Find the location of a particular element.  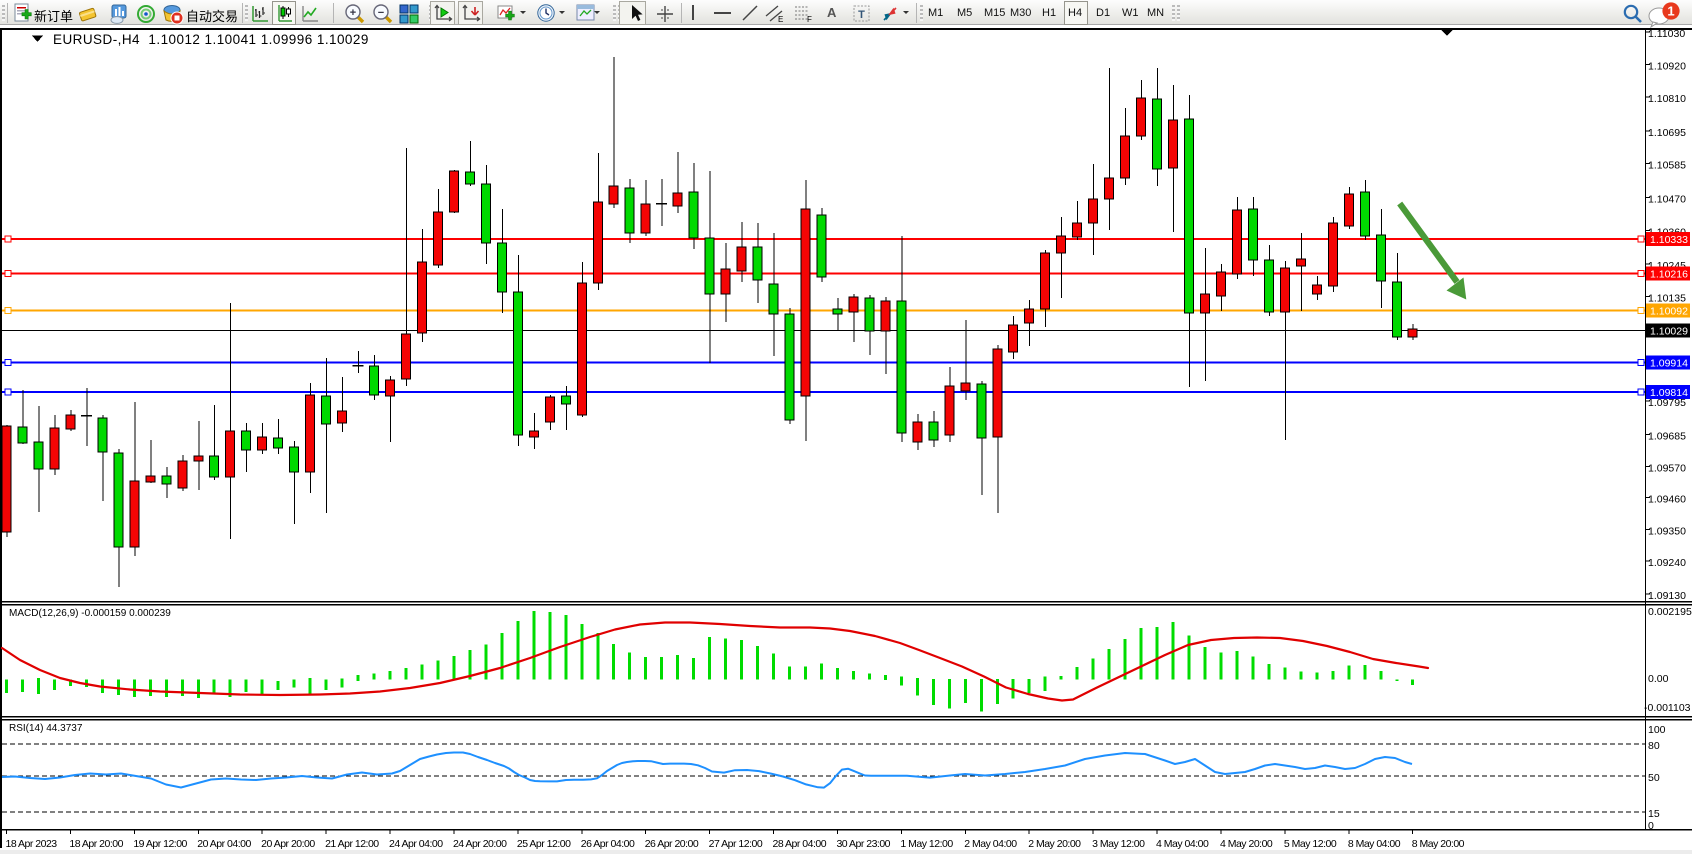

svg-text: 0.00 is located at coordinates (1658, 679).